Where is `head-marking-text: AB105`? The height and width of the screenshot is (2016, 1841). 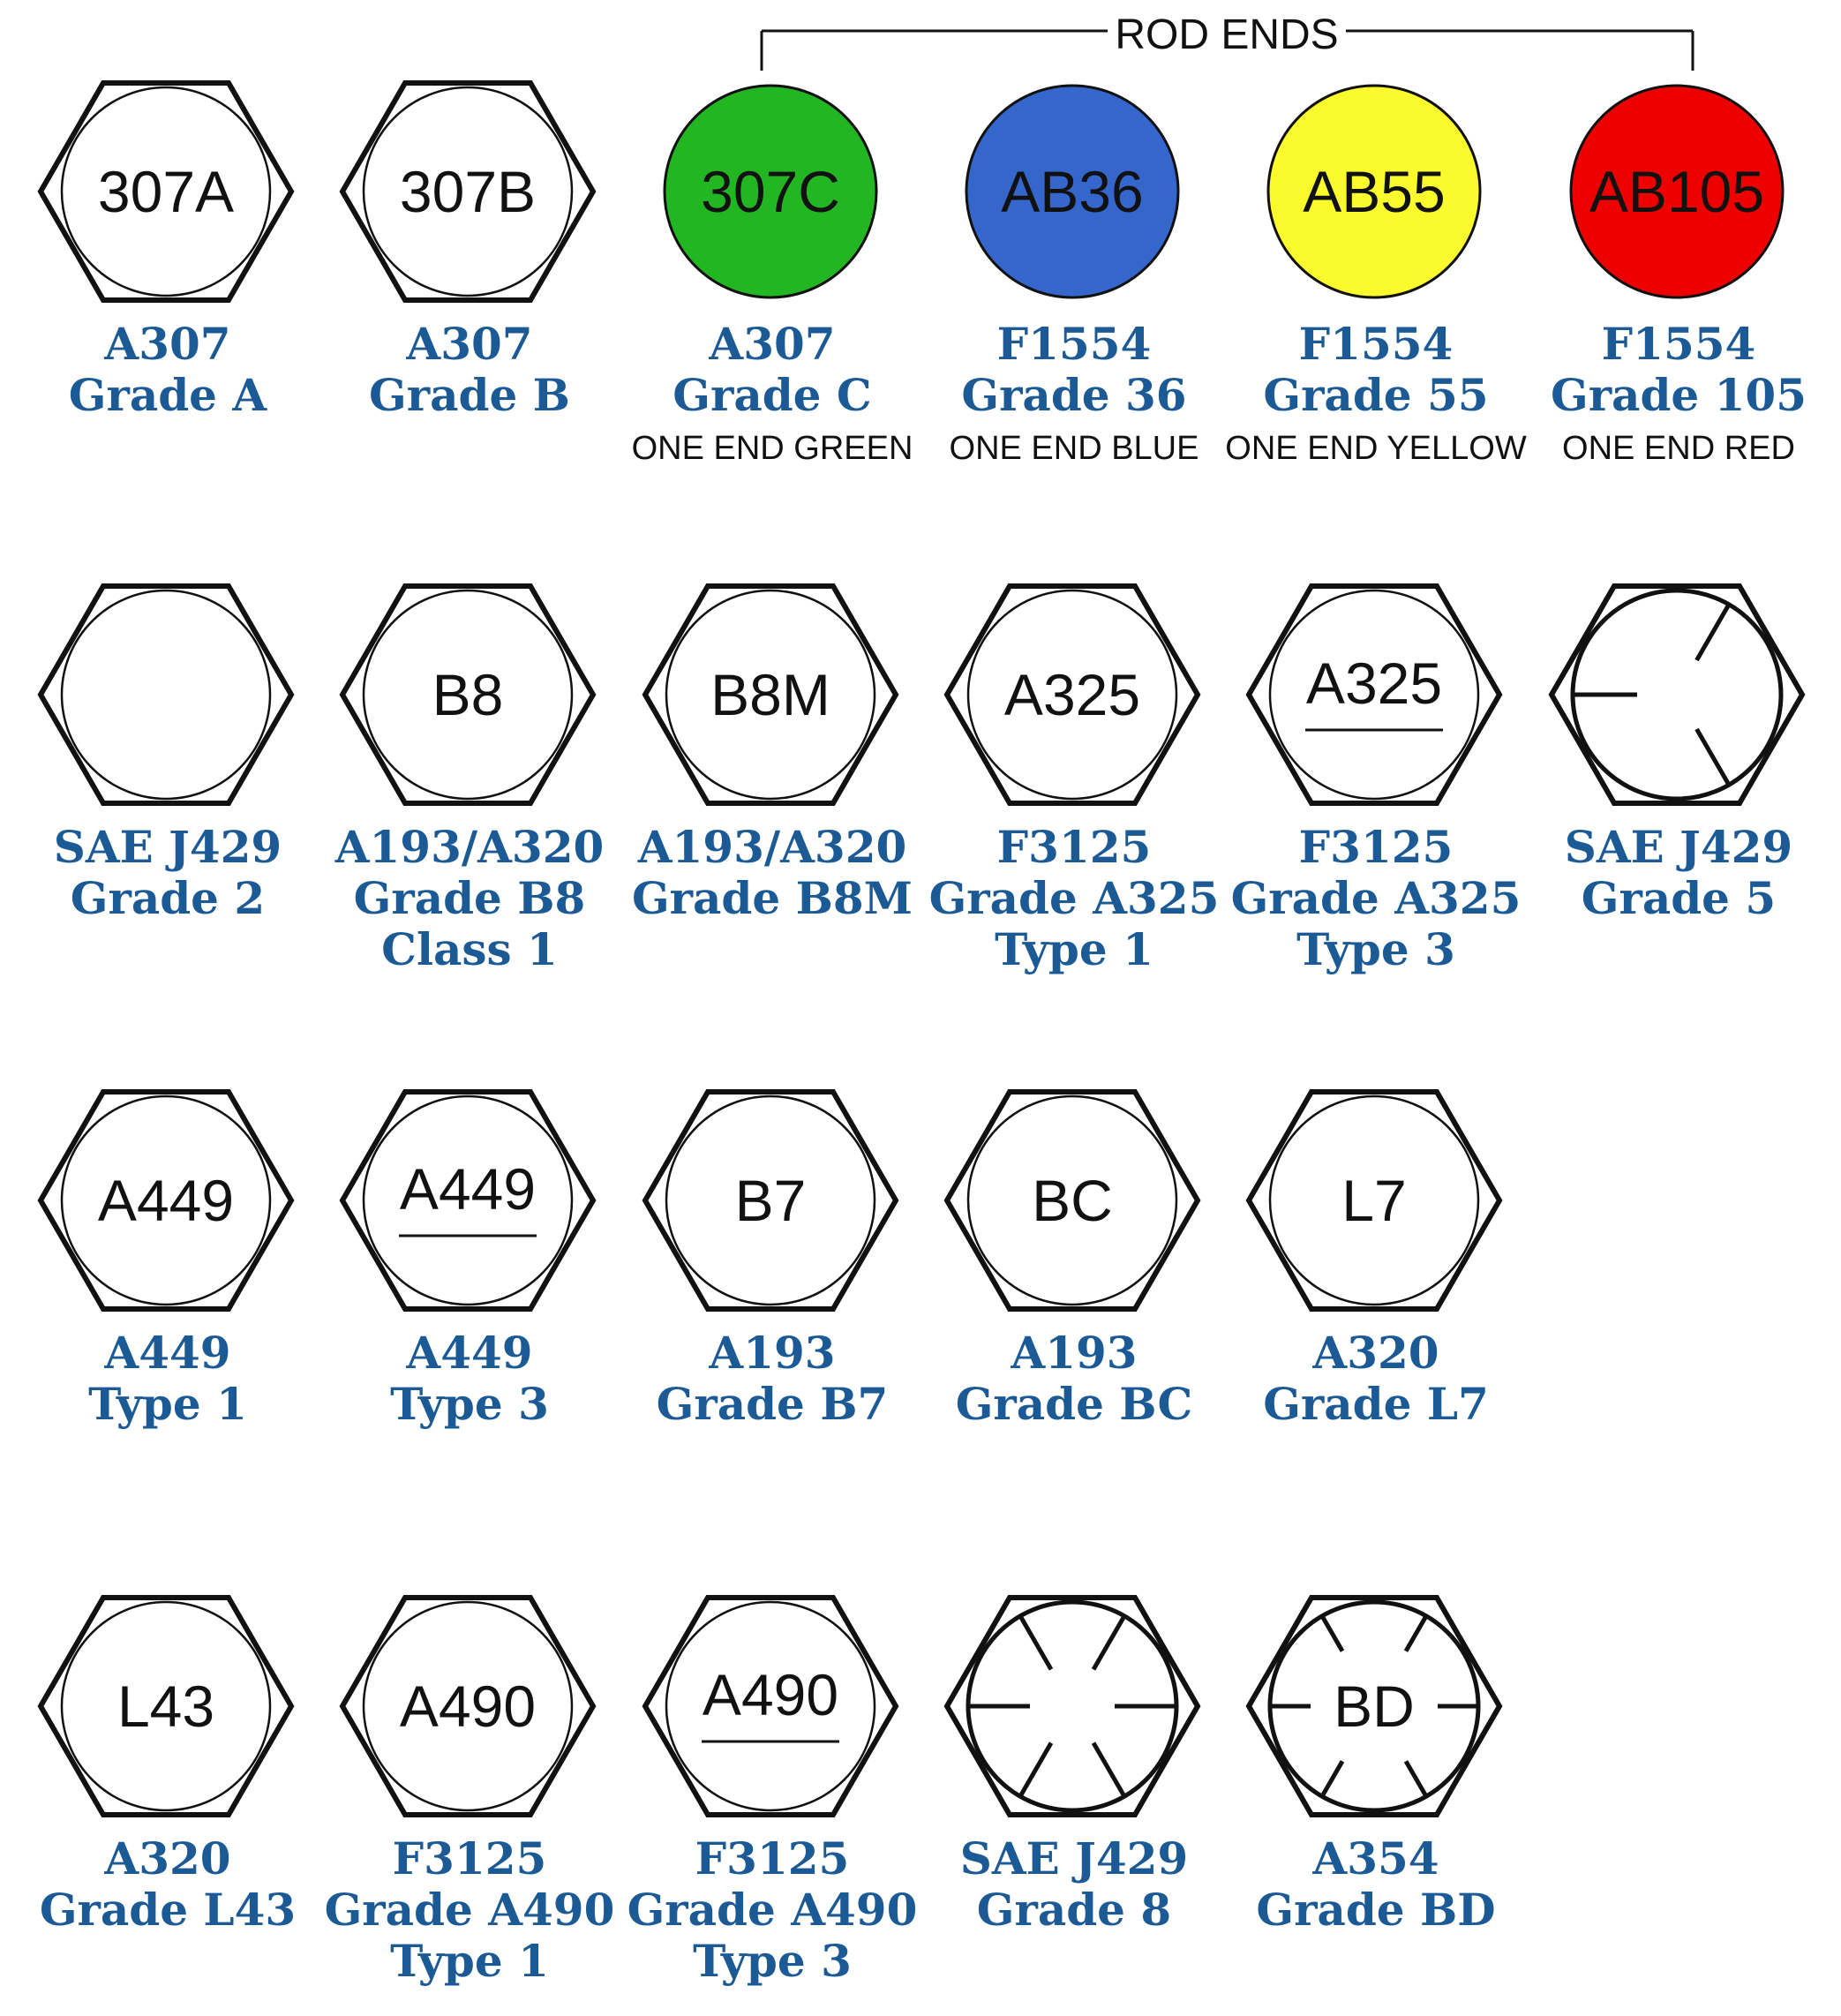 head-marking-text: AB105 is located at coordinates (1676, 191).